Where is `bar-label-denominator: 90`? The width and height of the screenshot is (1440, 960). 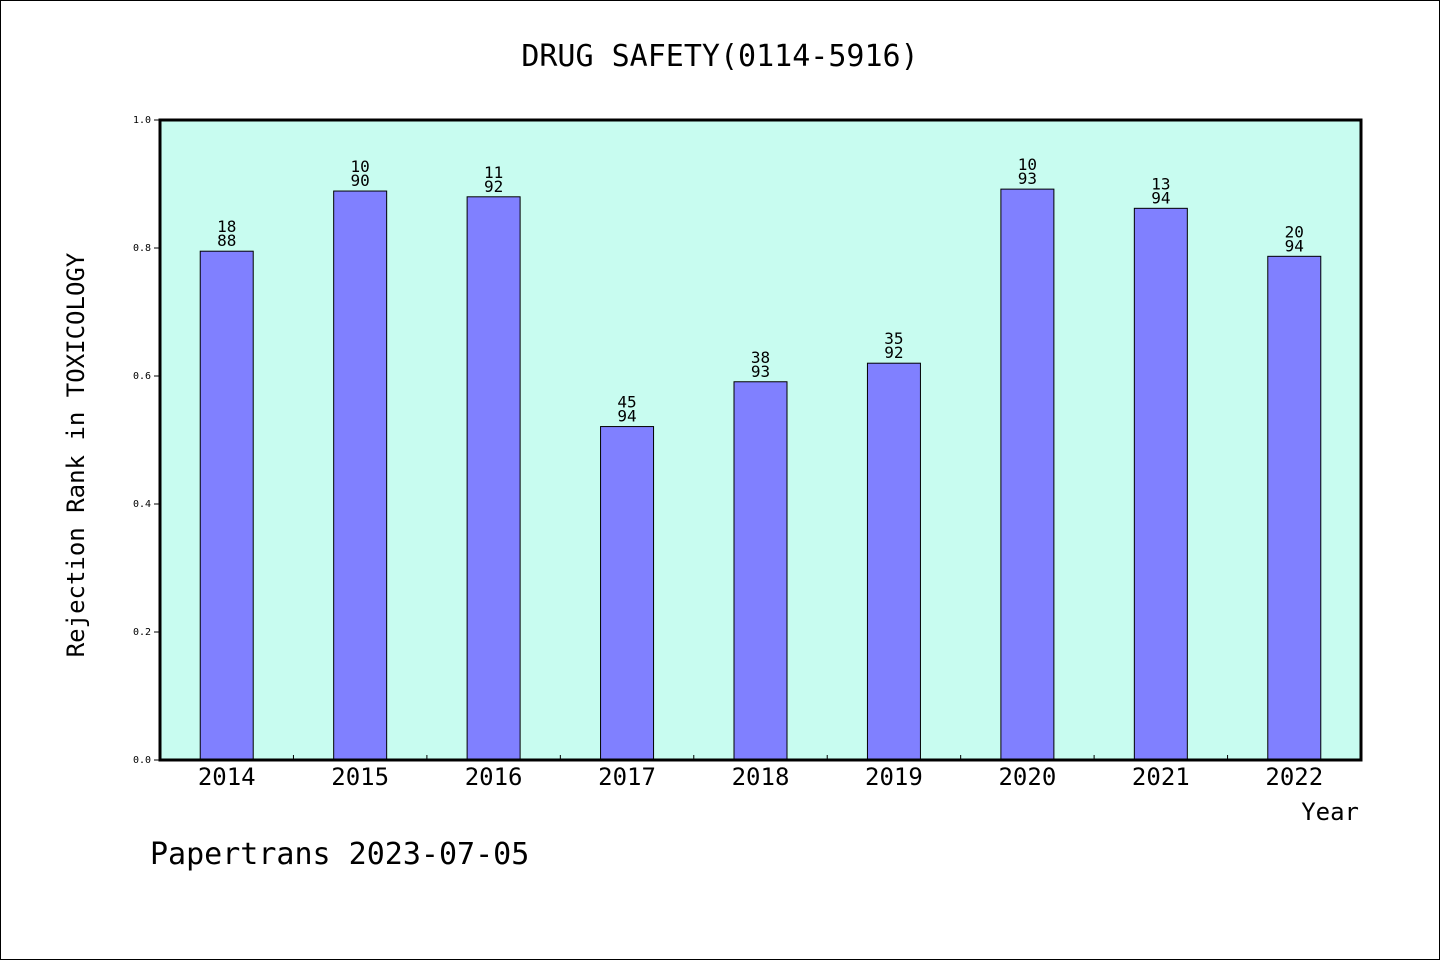 bar-label-denominator: 90 is located at coordinates (360, 180).